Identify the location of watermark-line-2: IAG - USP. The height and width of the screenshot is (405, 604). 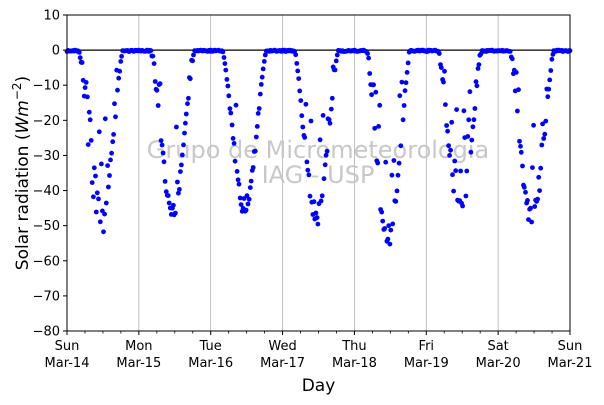
(318, 175).